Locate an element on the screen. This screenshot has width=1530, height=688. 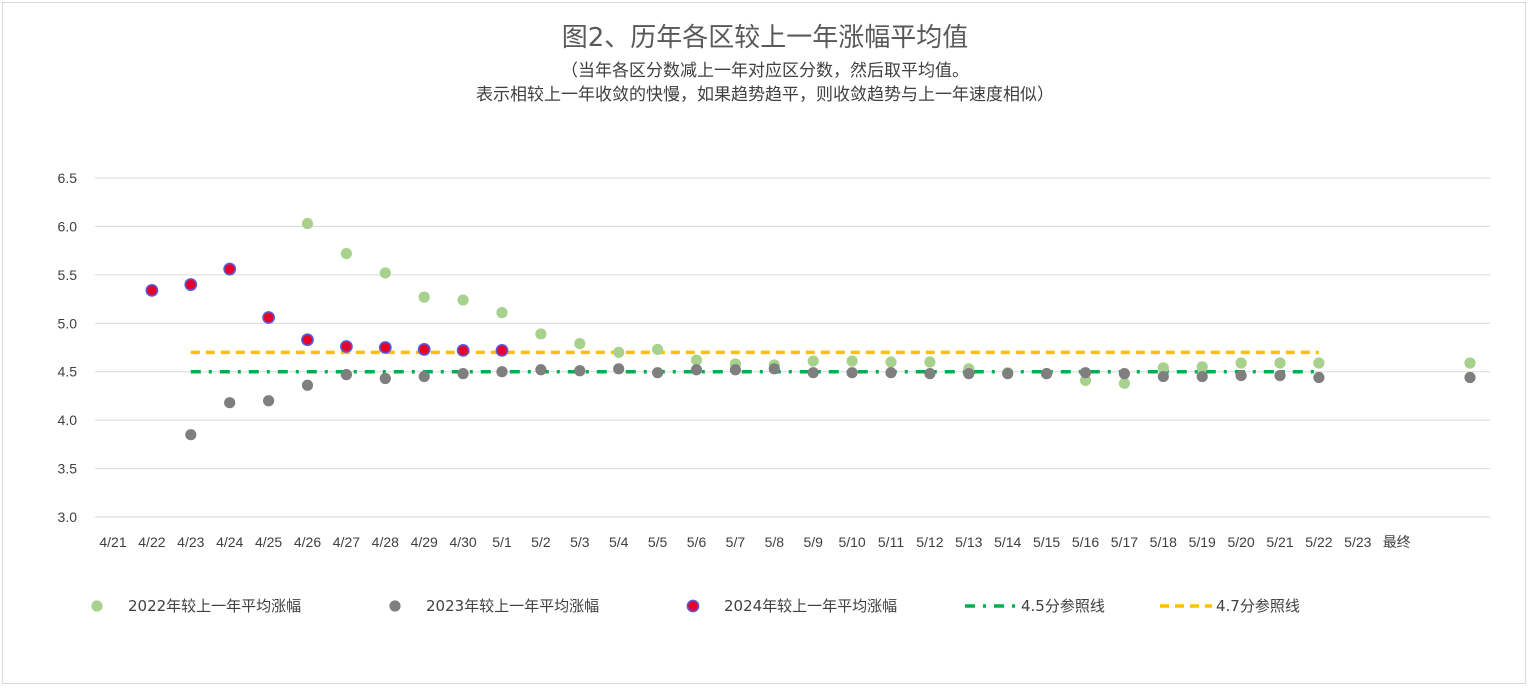
x-tick-label: 5/1 is located at coordinates (502, 542).